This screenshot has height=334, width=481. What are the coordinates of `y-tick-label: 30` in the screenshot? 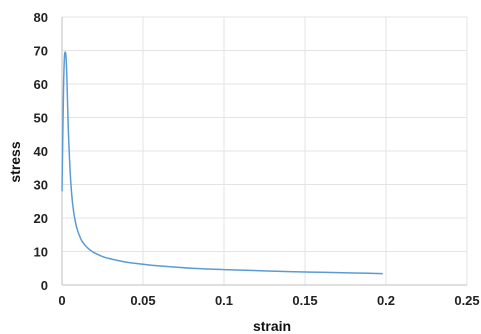 It's located at (41, 185).